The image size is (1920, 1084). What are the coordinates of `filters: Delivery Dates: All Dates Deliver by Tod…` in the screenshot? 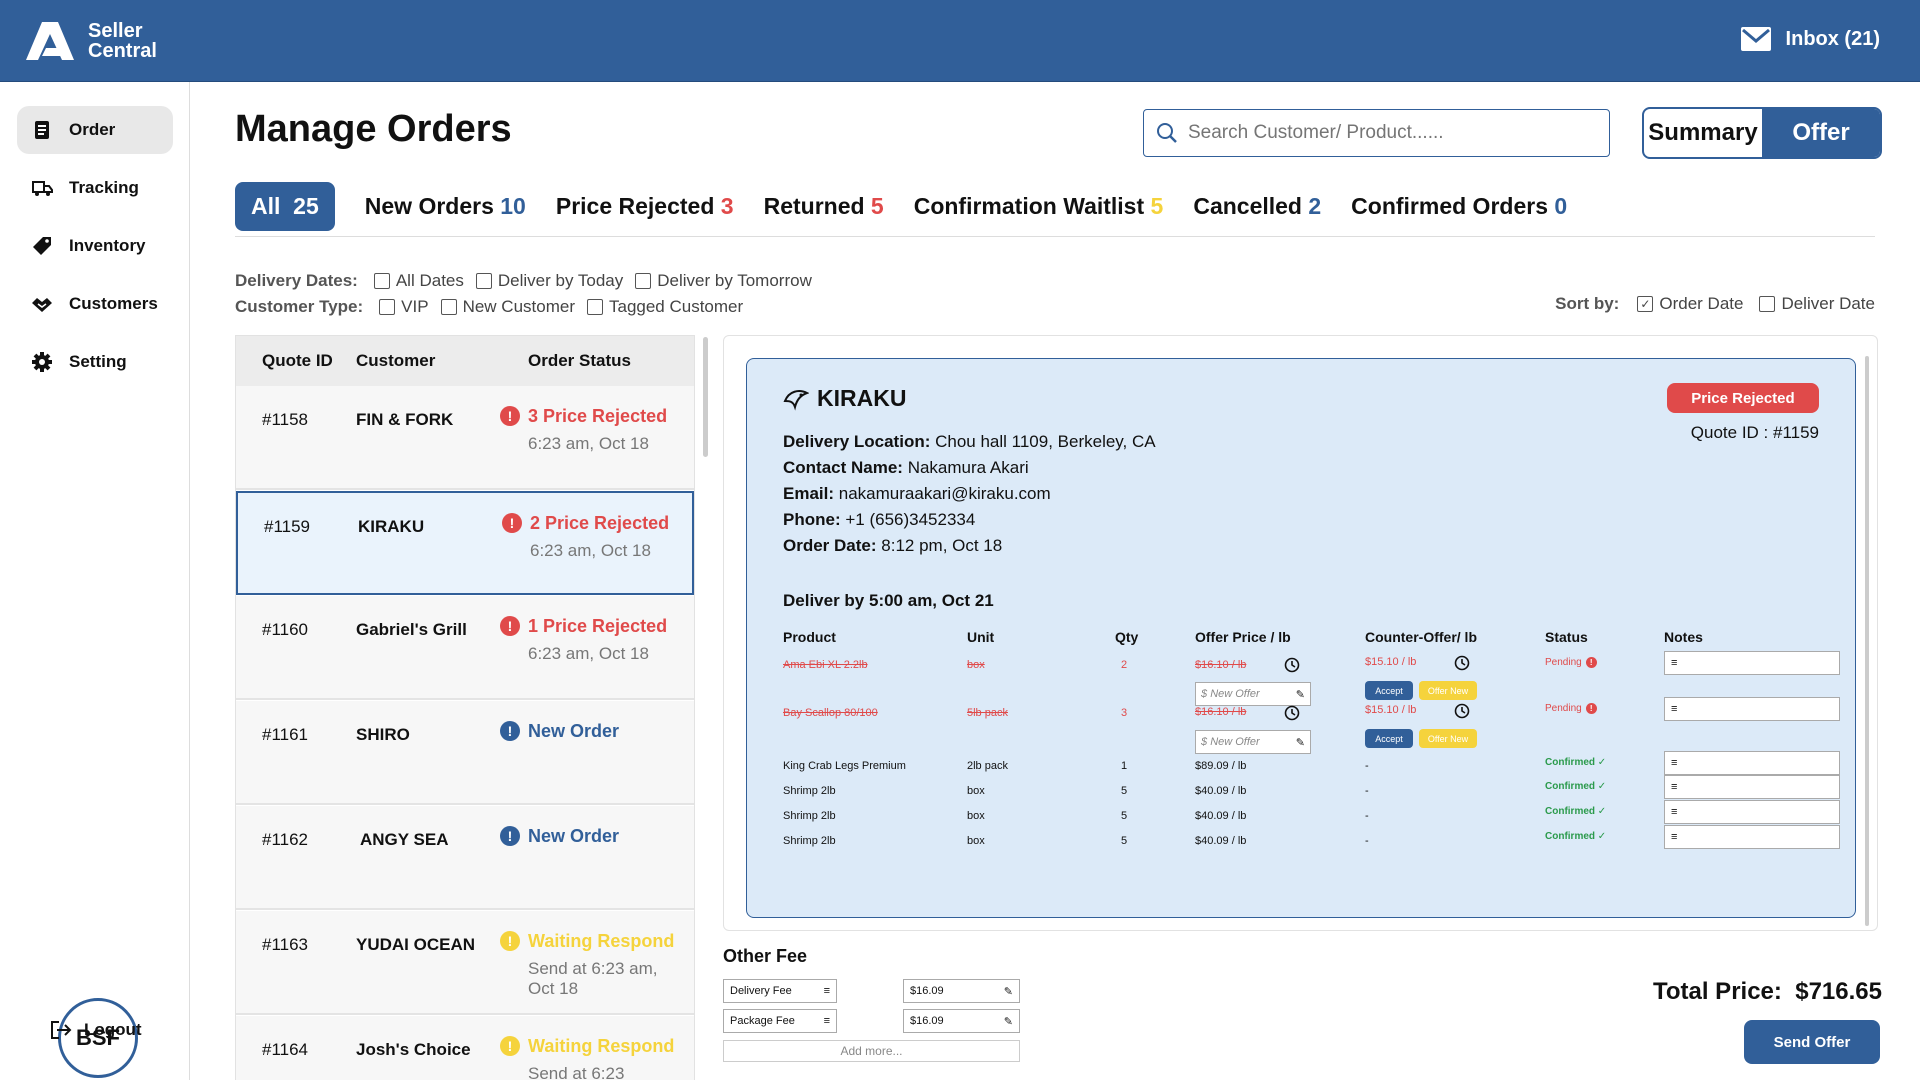 It's located at (523, 294).